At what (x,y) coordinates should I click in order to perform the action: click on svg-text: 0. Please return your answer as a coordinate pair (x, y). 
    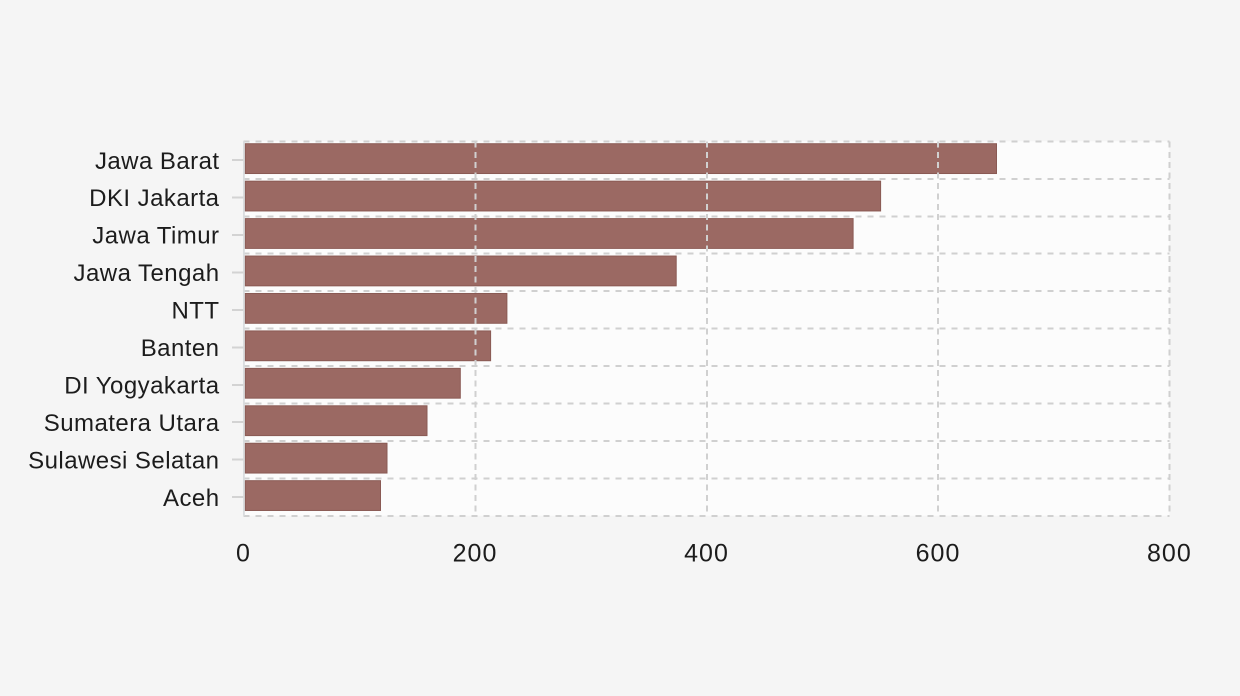
    Looking at the image, I should click on (243, 554).